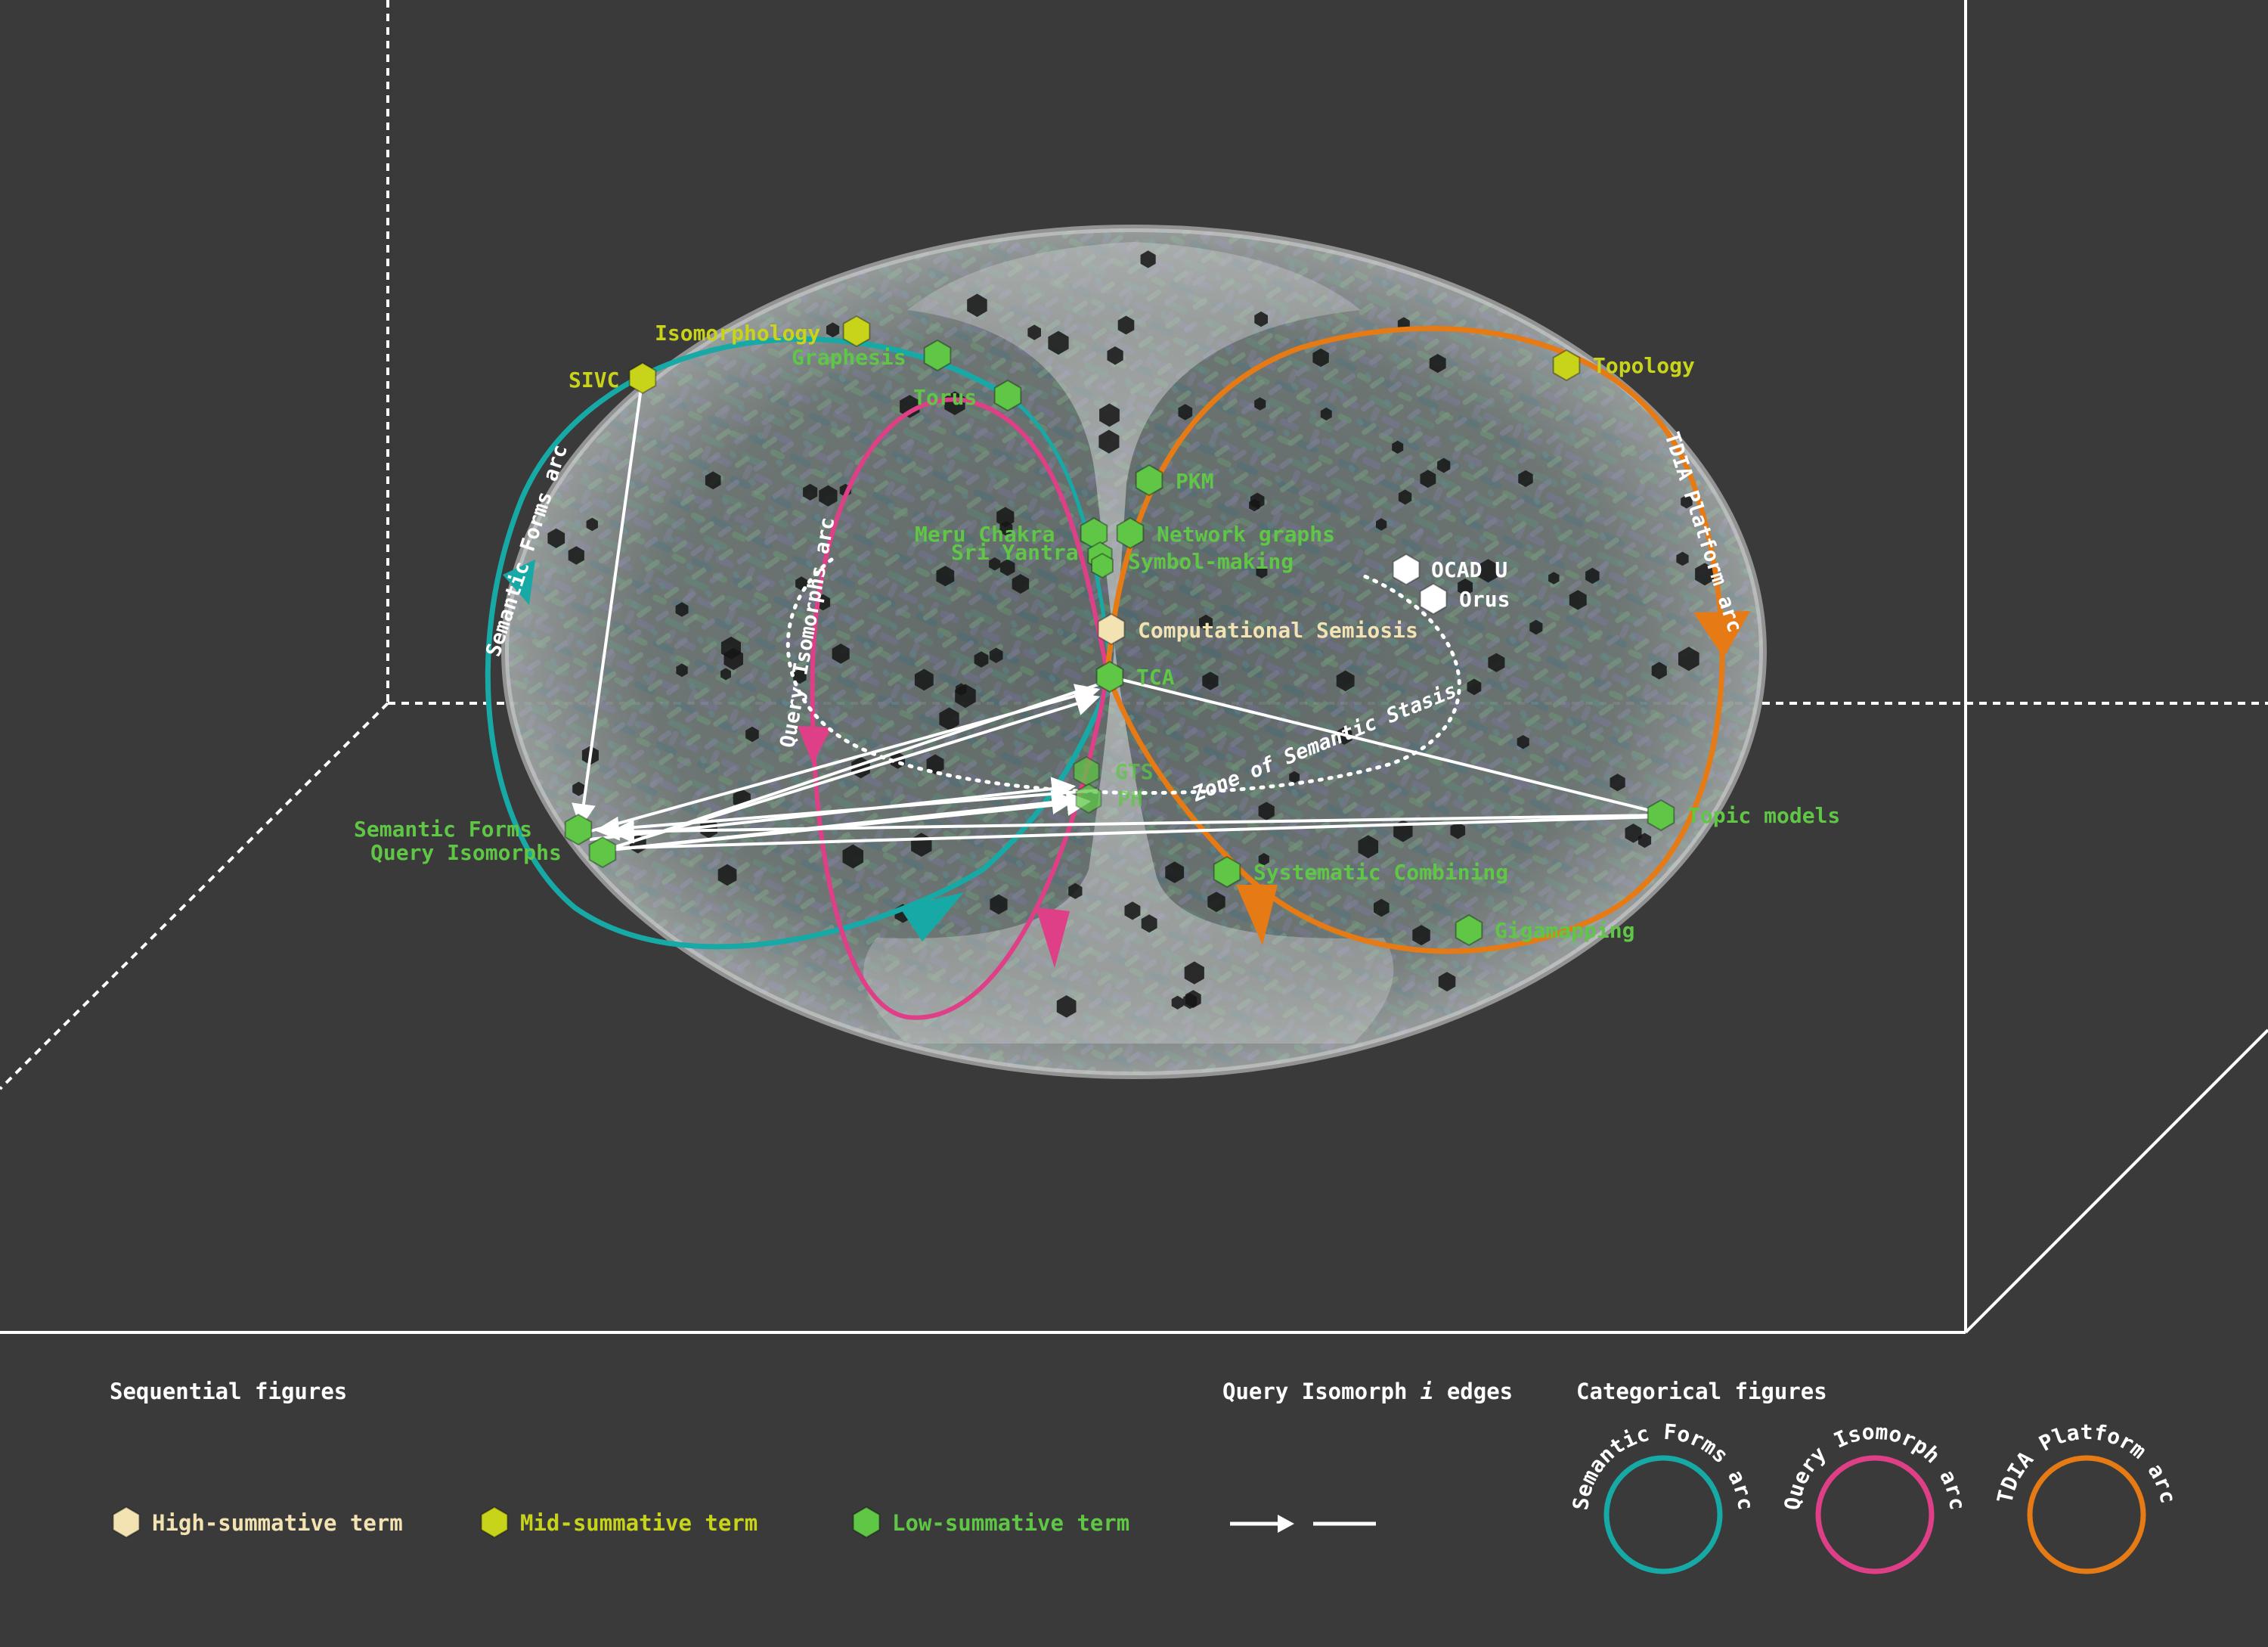  Describe the element at coordinates (737, 333) in the screenshot. I see `svg-text: Isomorphology` at that location.